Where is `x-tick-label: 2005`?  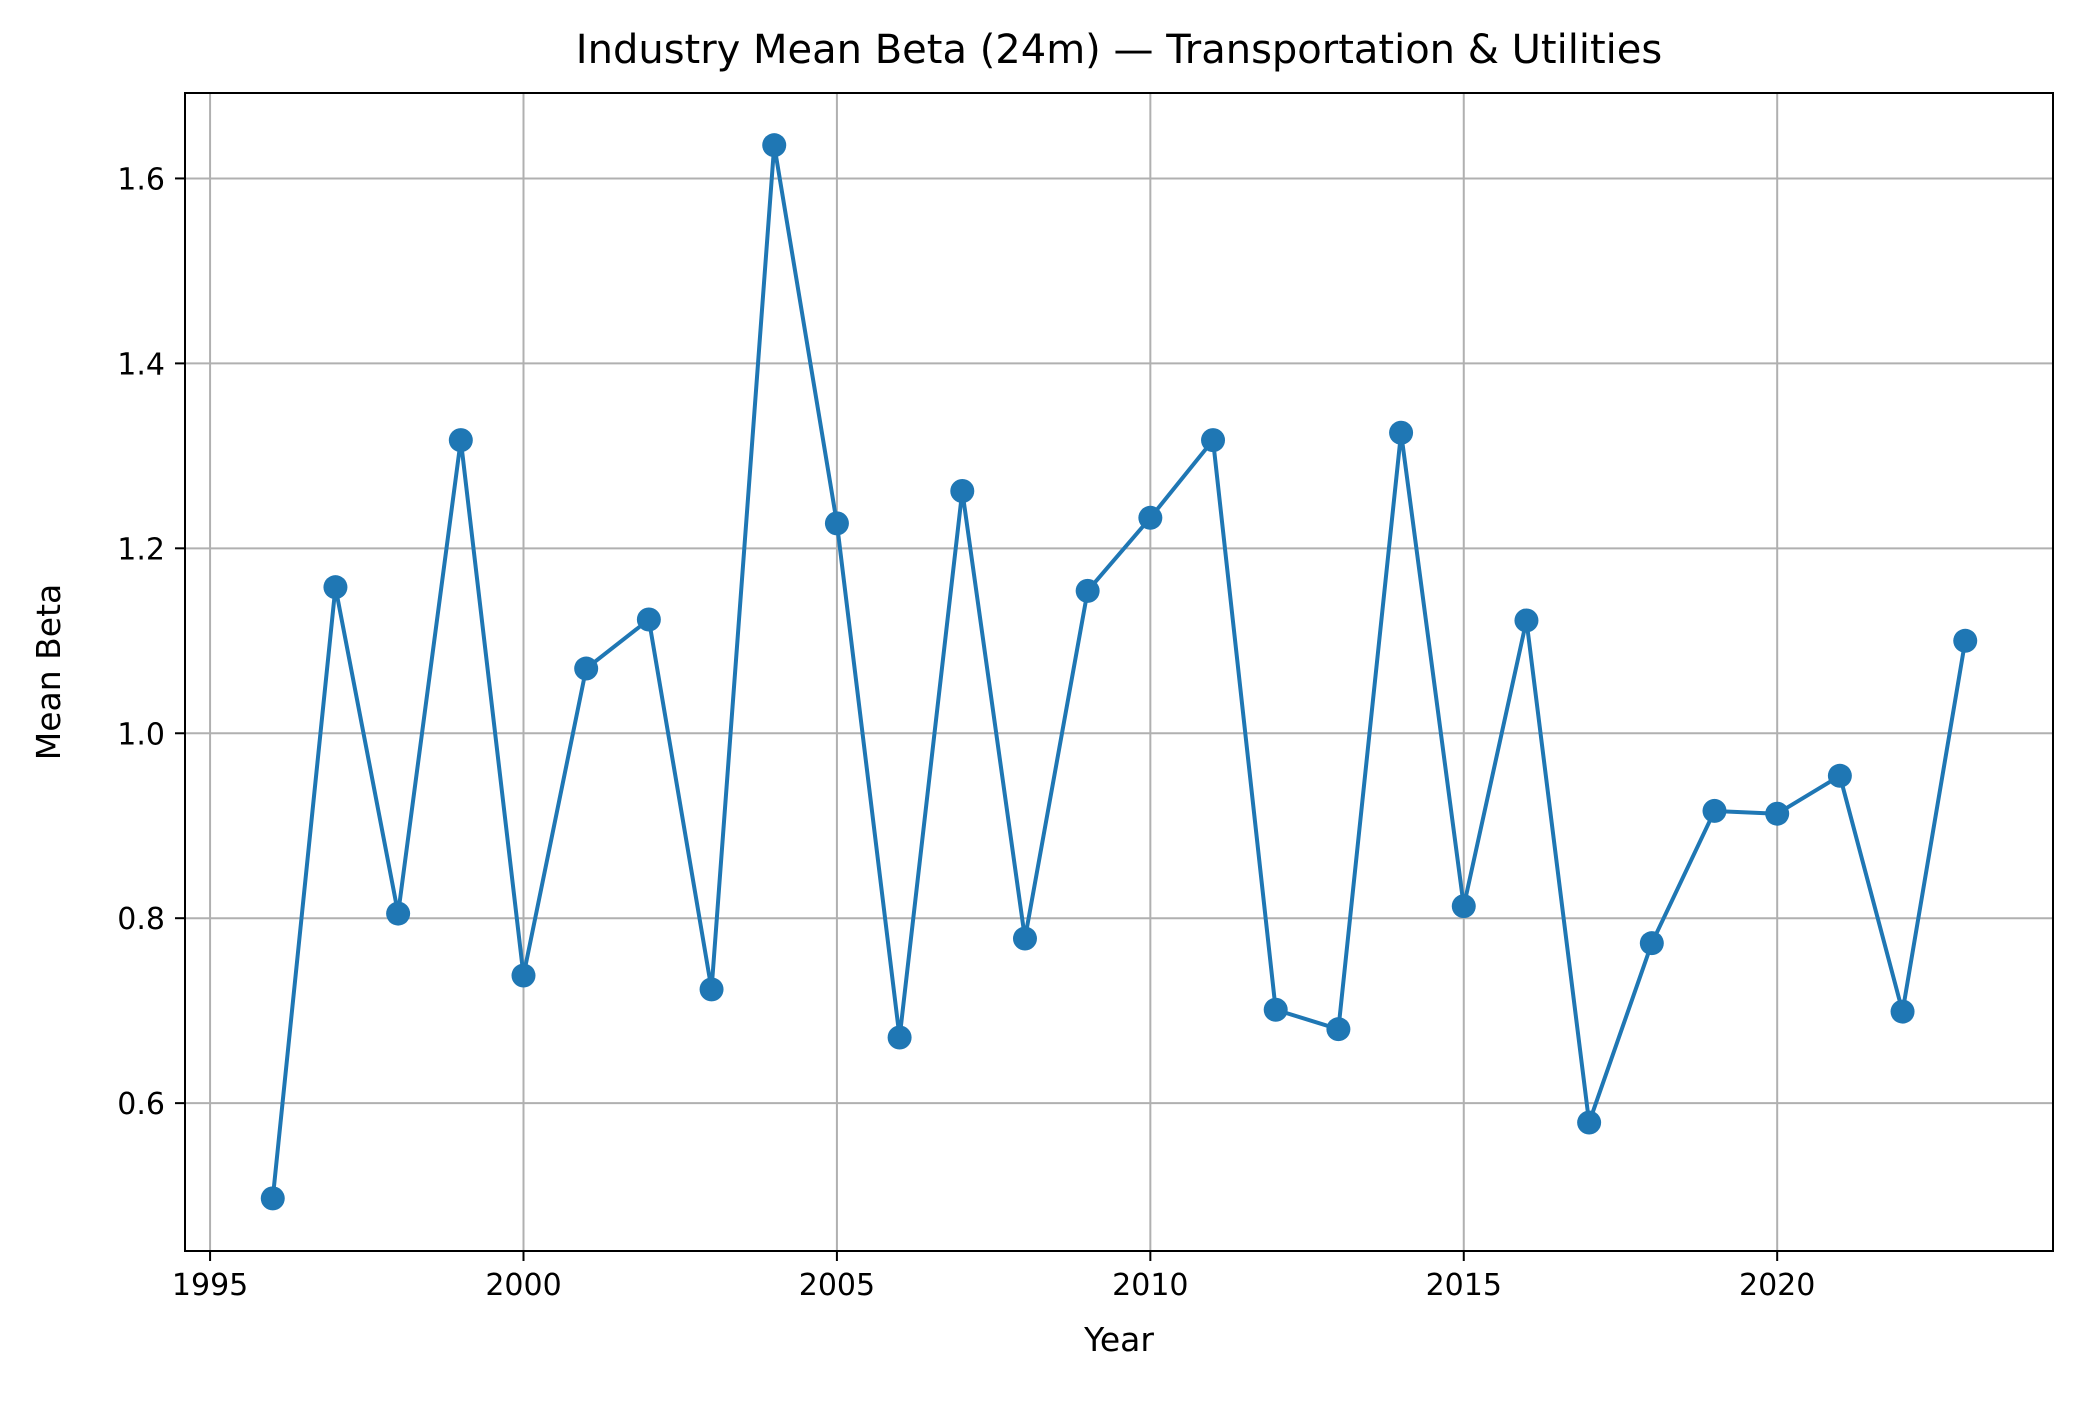 x-tick-label: 2005 is located at coordinates (837, 1285).